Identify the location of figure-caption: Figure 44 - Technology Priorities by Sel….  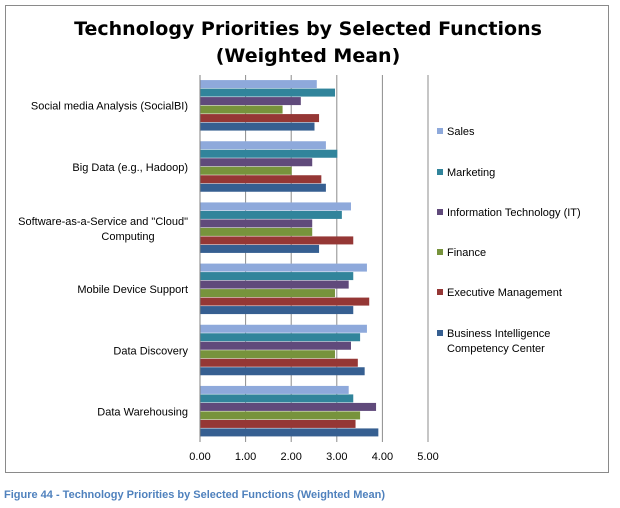
(194, 495).